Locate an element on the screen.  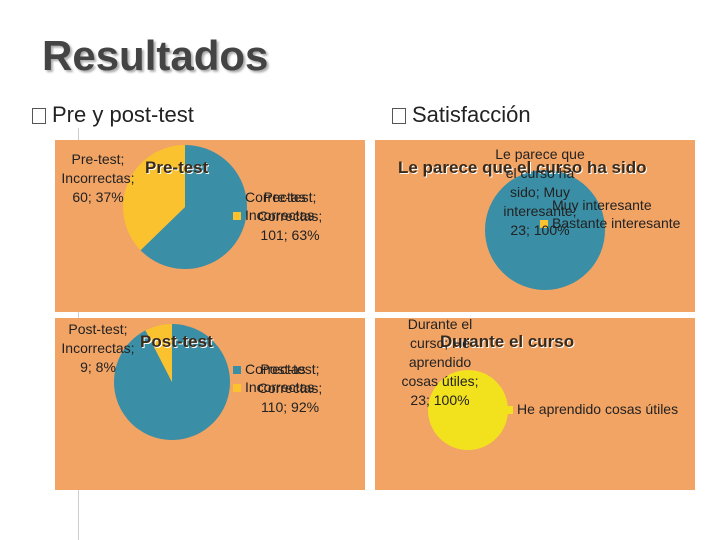
section-heading: Satisfacción is located at coordinates (471, 114).